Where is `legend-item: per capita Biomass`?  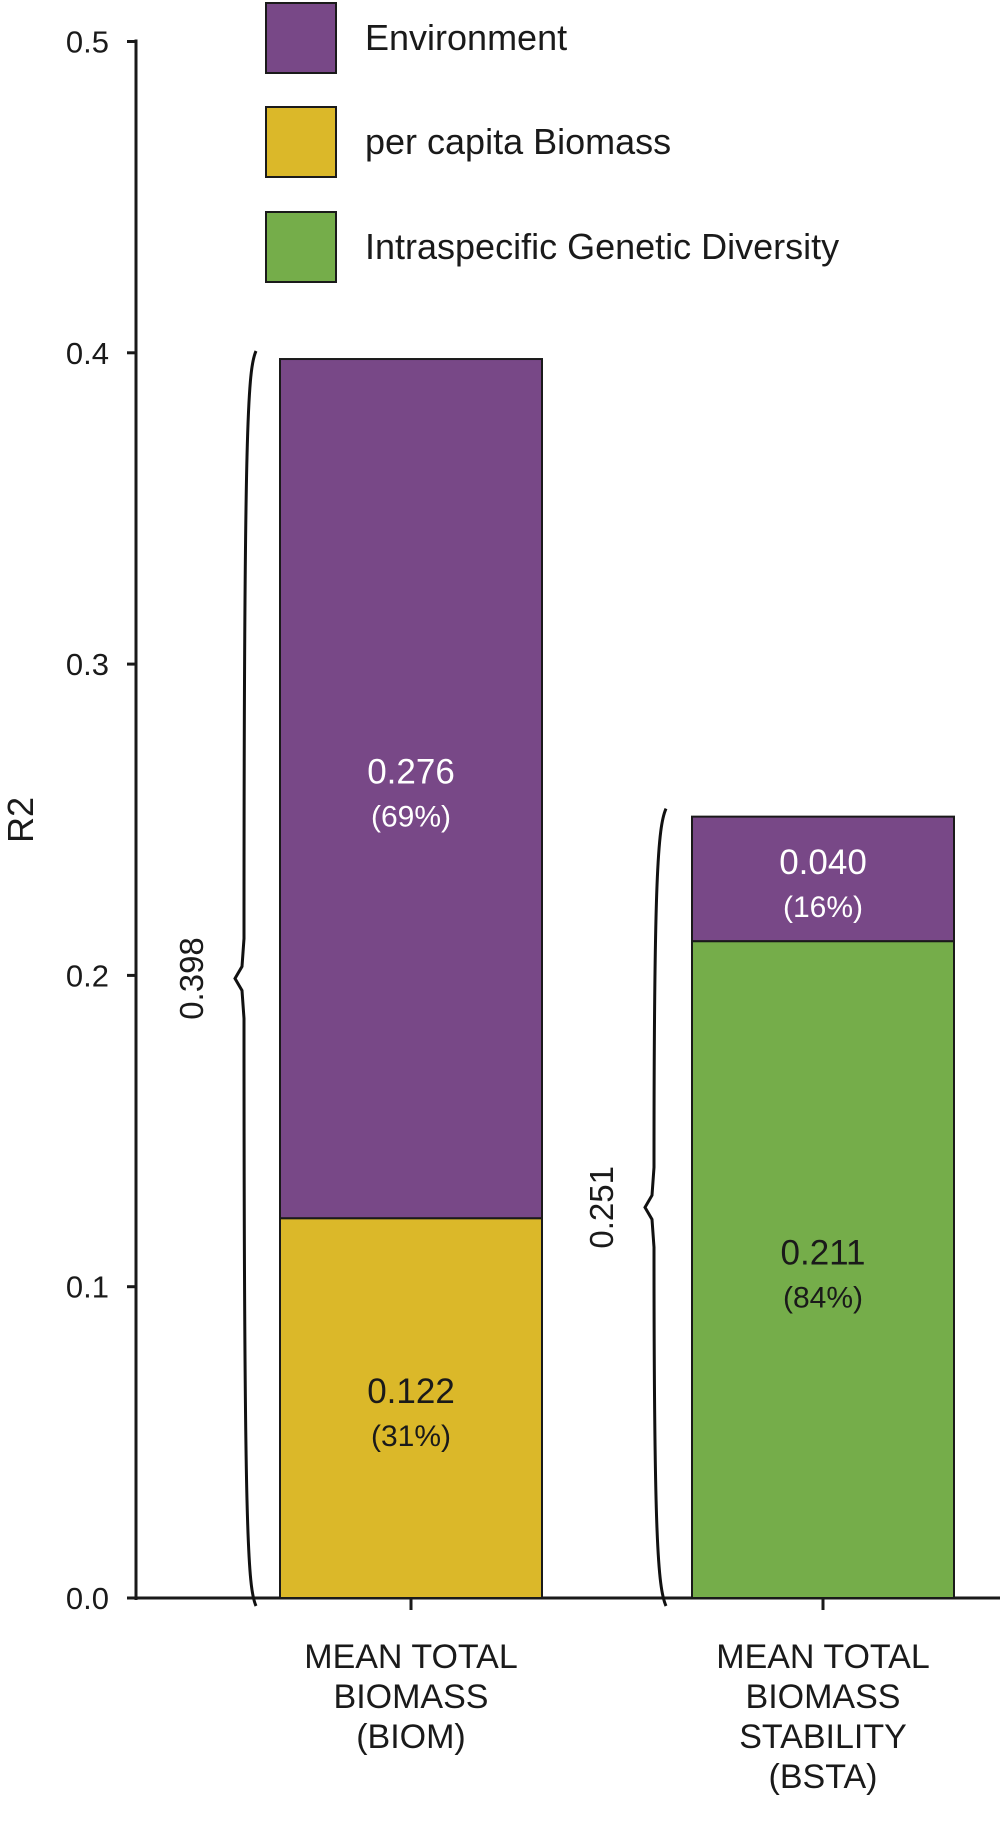
legend-item: per capita Biomass is located at coordinates (468, 142).